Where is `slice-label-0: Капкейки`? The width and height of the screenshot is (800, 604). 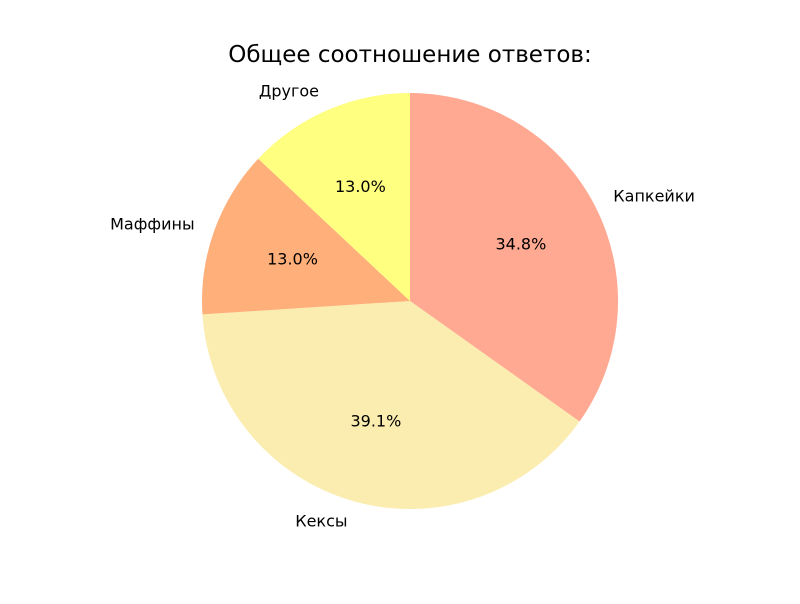 slice-label-0: Капкейки is located at coordinates (654, 196).